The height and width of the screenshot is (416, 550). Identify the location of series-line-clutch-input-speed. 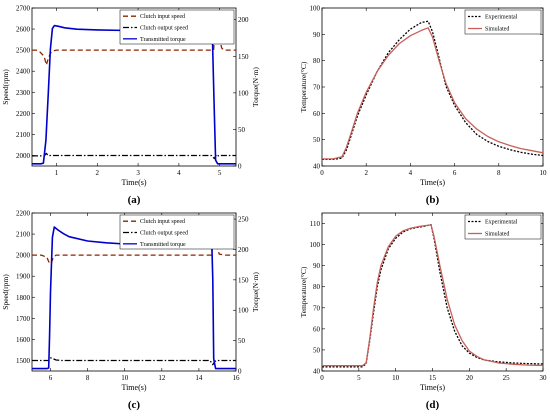
(134, 44).